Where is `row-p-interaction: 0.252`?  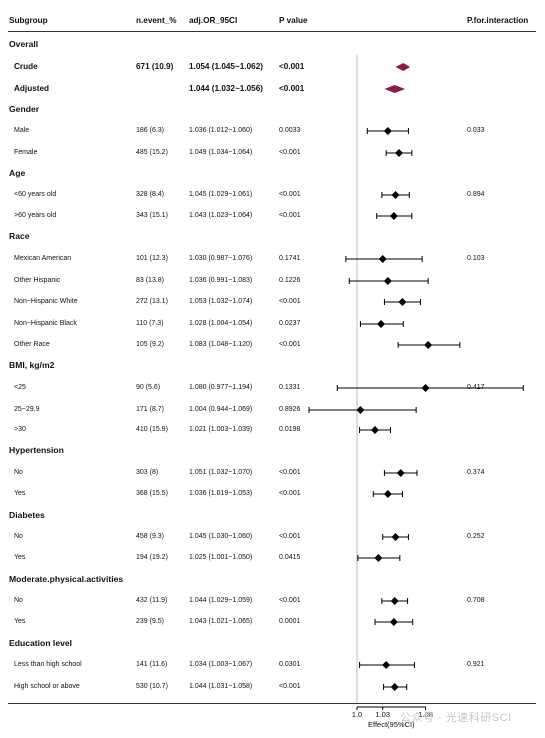 row-p-interaction: 0.252 is located at coordinates (476, 536).